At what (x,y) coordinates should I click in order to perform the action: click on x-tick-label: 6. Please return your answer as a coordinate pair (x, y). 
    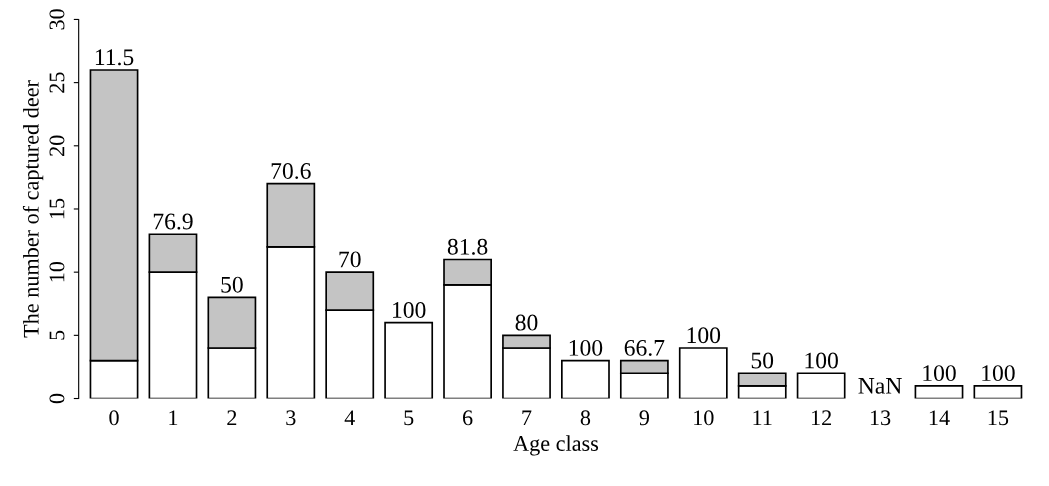
    Looking at the image, I should click on (467, 418).